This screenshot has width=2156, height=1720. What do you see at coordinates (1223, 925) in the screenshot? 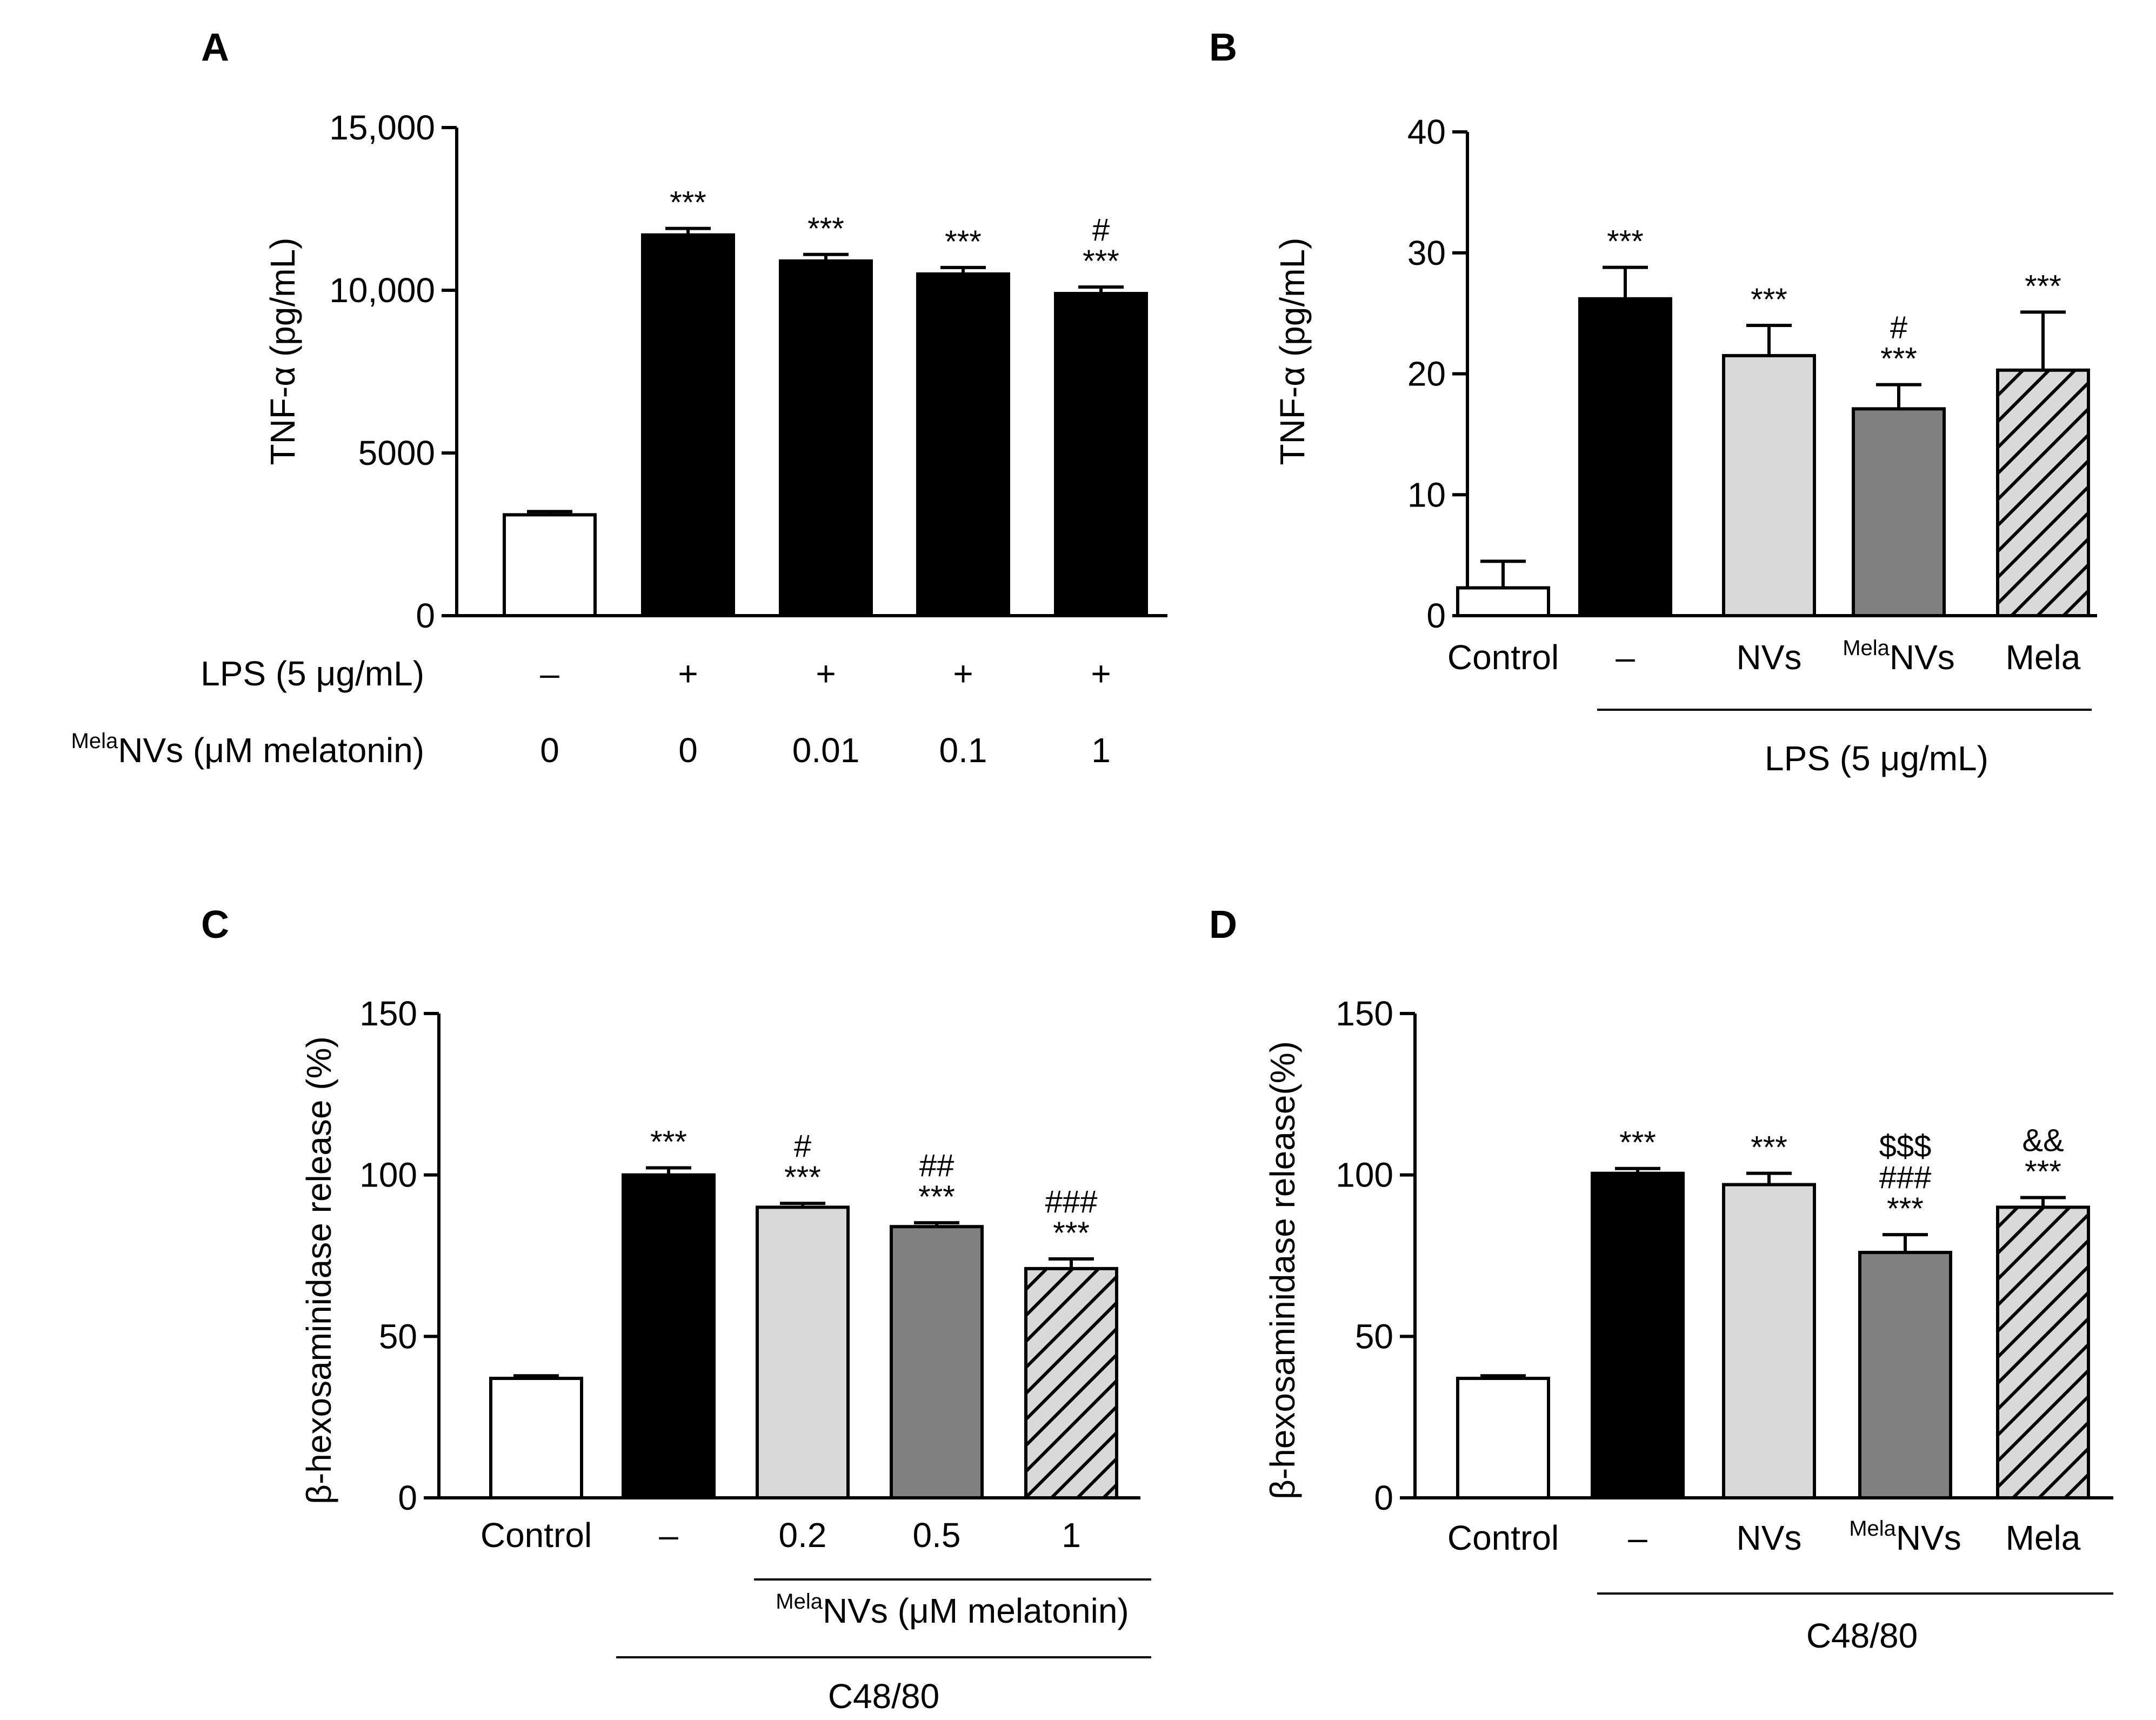
I see `panel-letter-d: D` at bounding box center [1223, 925].